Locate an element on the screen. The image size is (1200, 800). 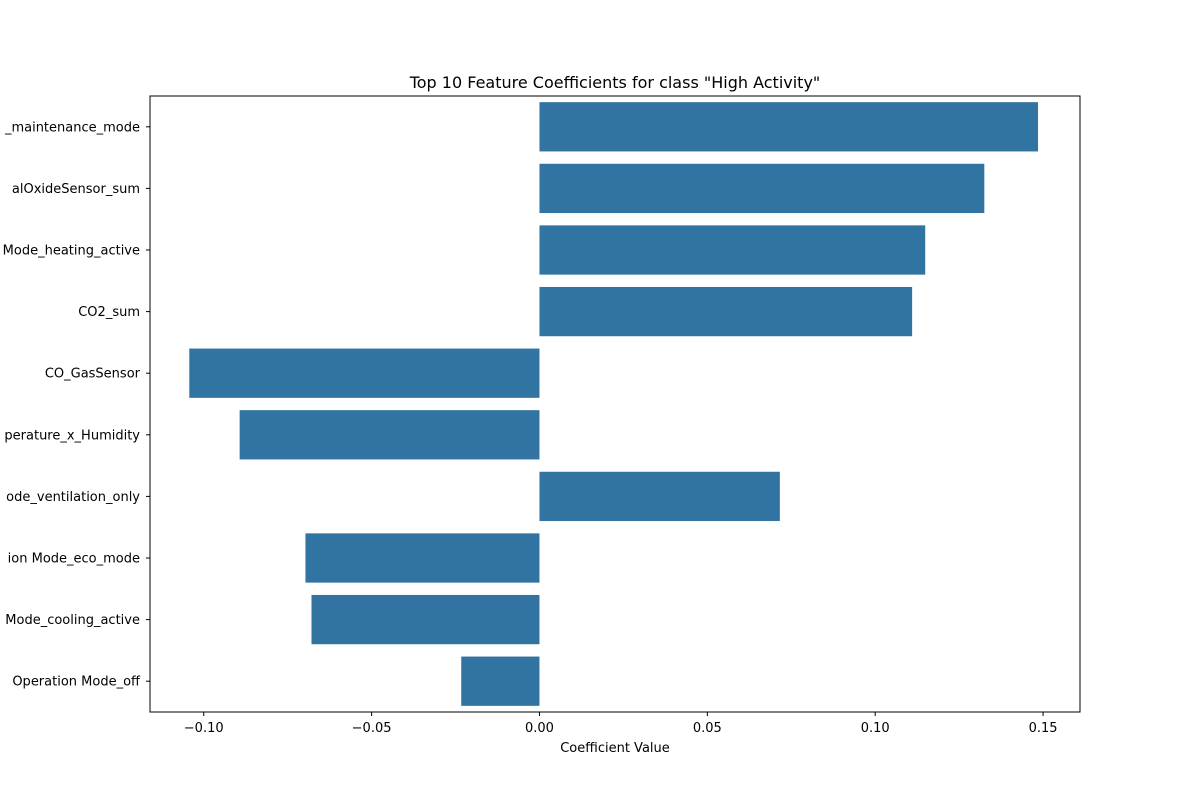
y-tick-label: Mode_heating_active is located at coordinates (71, 251).